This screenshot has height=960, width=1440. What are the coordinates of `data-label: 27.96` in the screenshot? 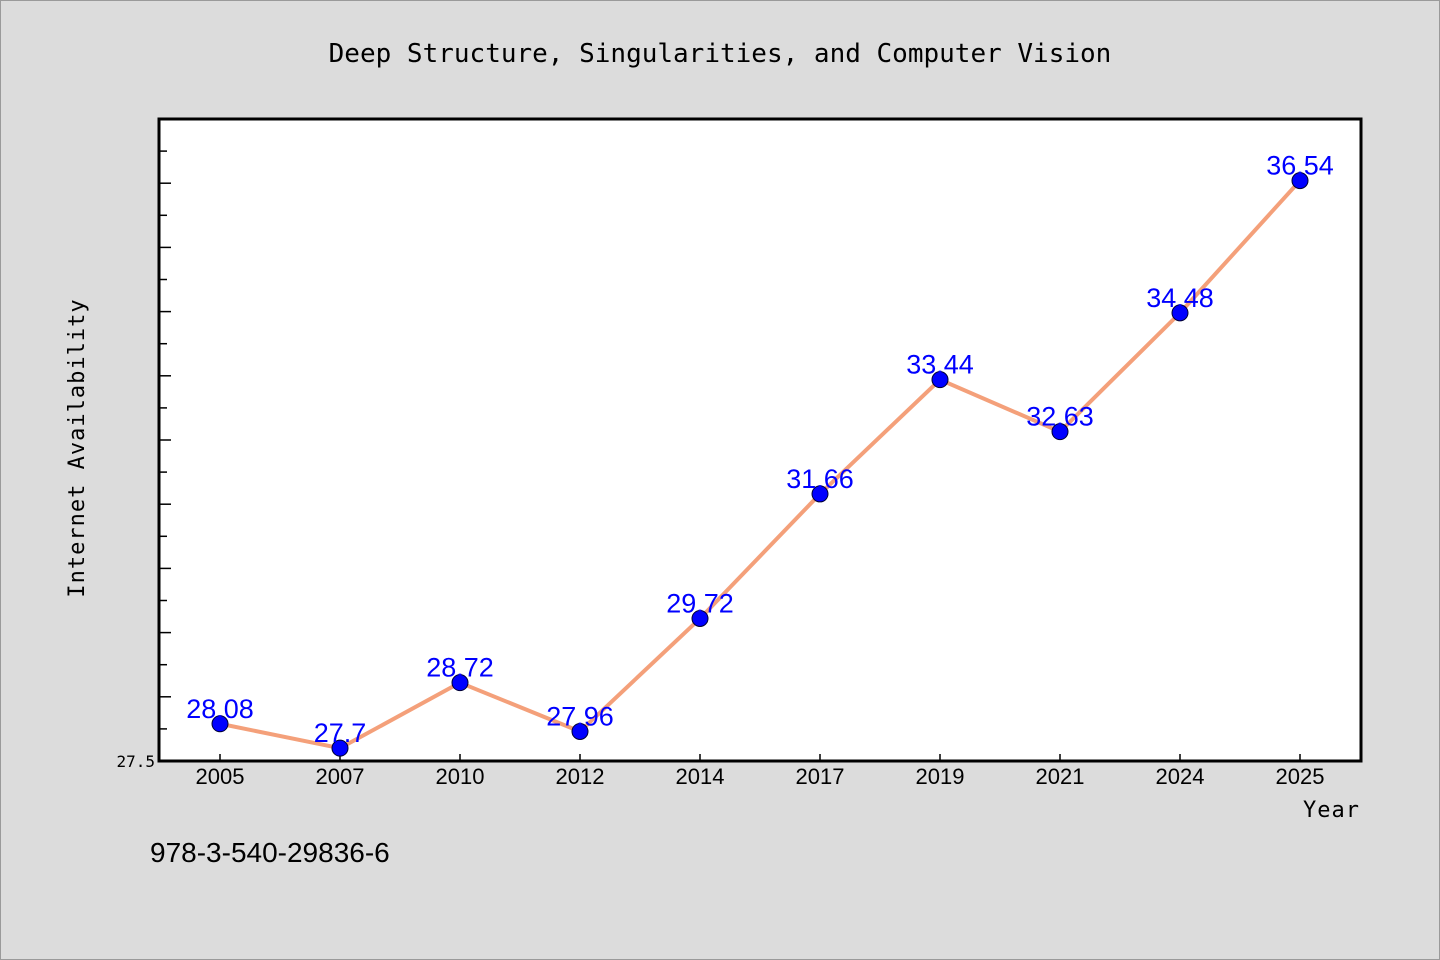 It's located at (580, 716).